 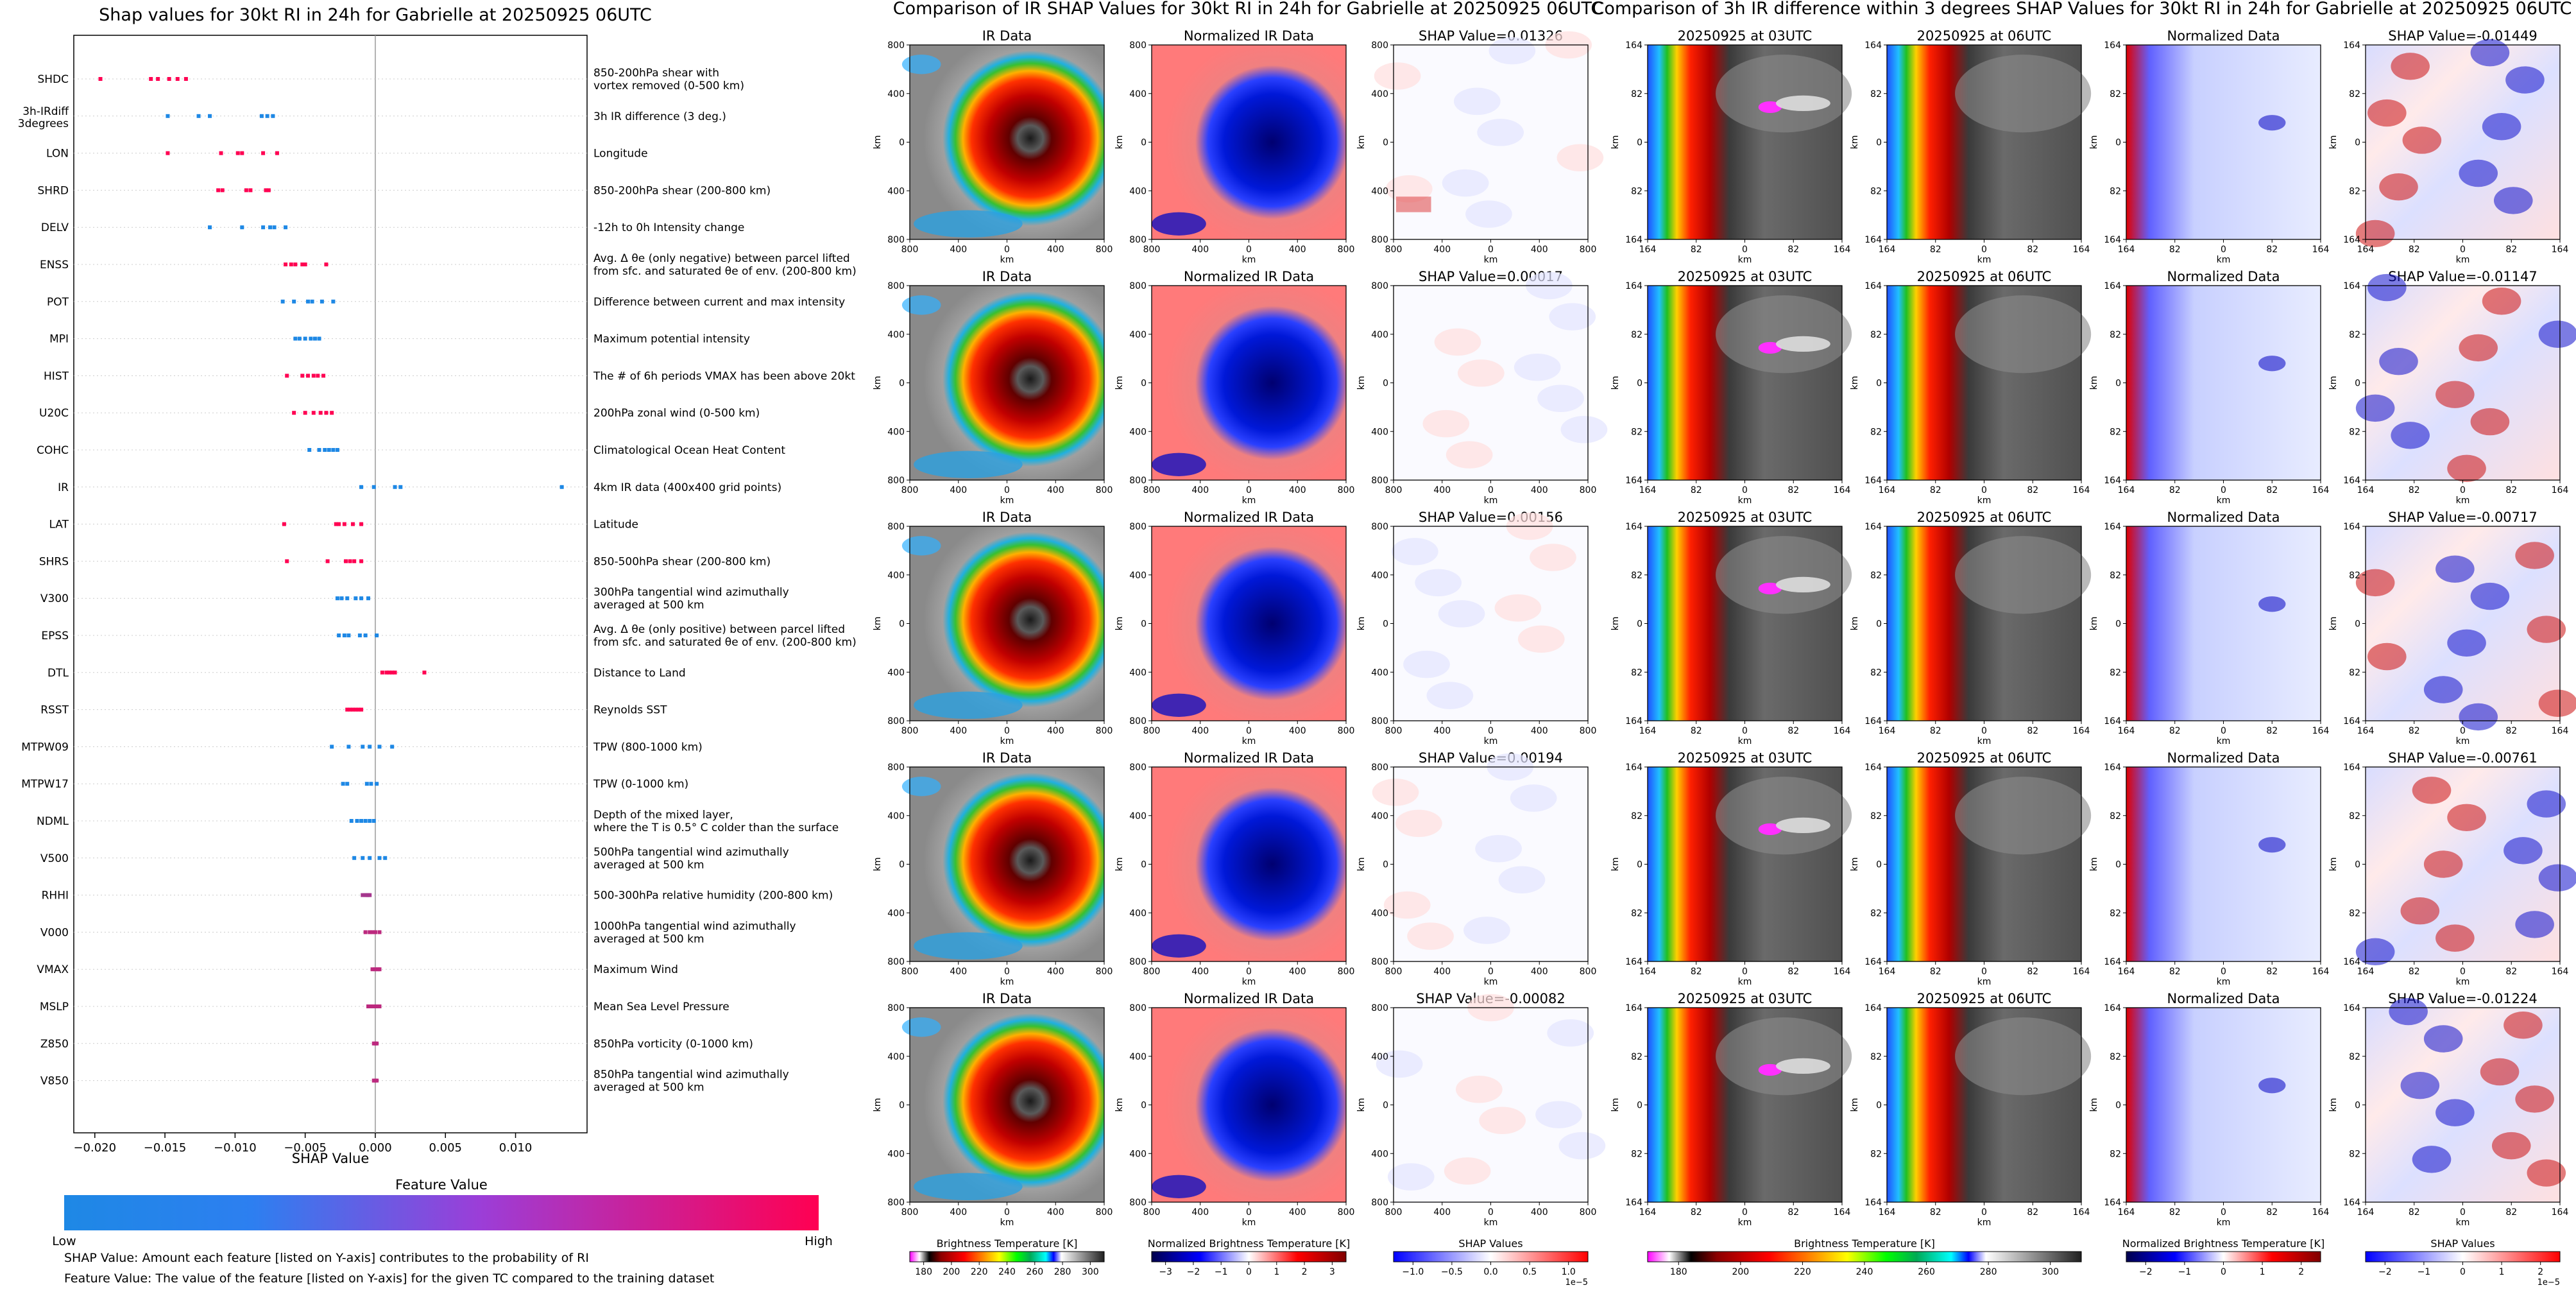 I want to click on feature-tick-label: HIST, so click(x=56, y=376).